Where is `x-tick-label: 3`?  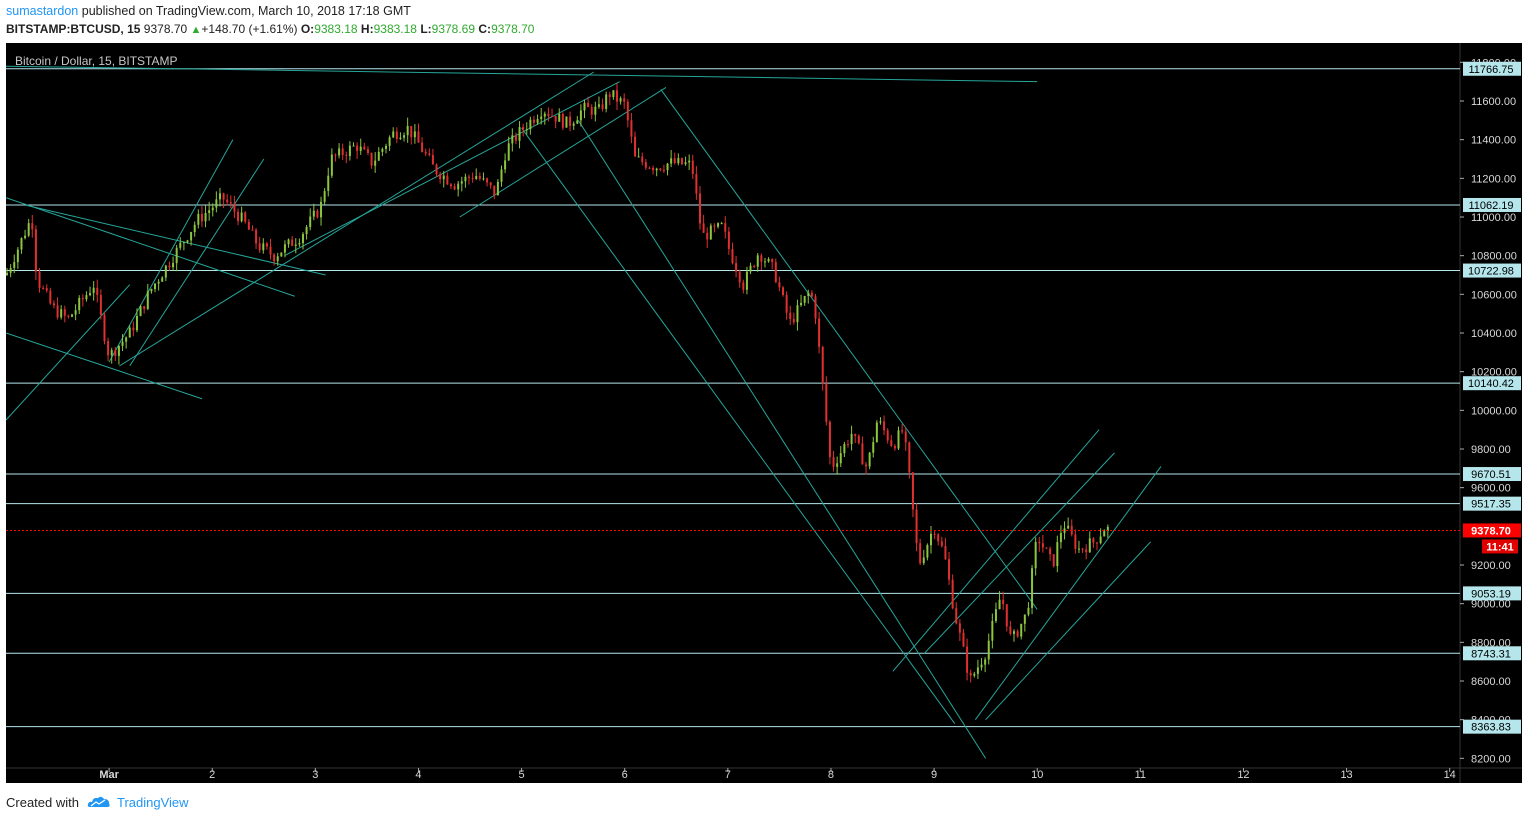
x-tick-label: 3 is located at coordinates (315, 775).